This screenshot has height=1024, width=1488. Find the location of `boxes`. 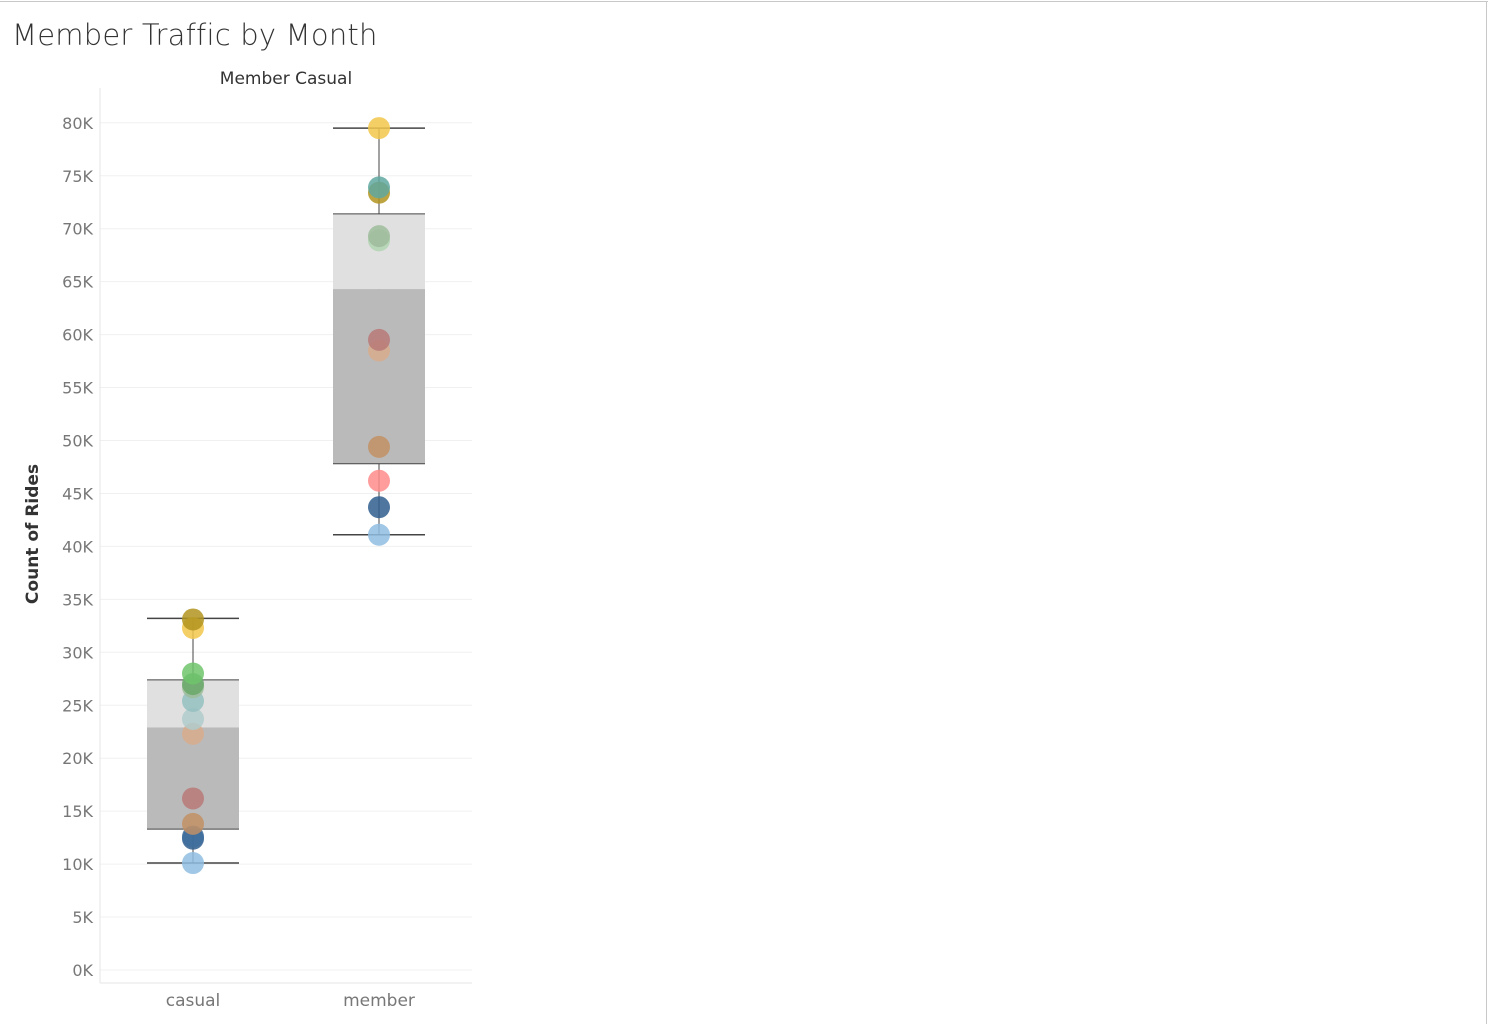

boxes is located at coordinates (286, 495).